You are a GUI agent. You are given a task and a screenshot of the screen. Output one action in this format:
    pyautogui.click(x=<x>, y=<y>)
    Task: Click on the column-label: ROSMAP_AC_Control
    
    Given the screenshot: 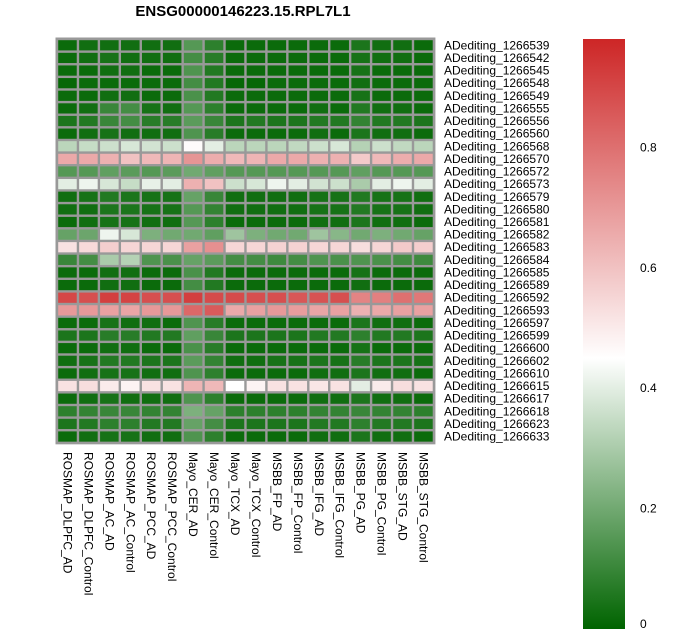 What is the action you would take?
    pyautogui.click(x=130, y=512)
    